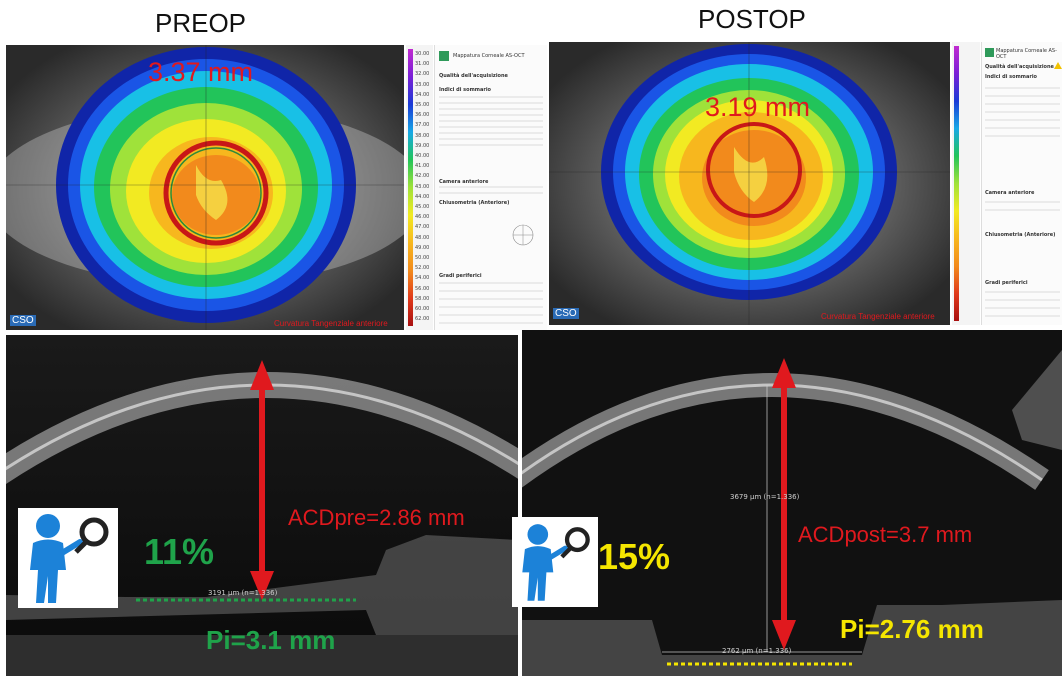  What do you see at coordinates (473, 76) in the screenshot?
I see `preop-report-section: Qualità dell'acquisizione` at bounding box center [473, 76].